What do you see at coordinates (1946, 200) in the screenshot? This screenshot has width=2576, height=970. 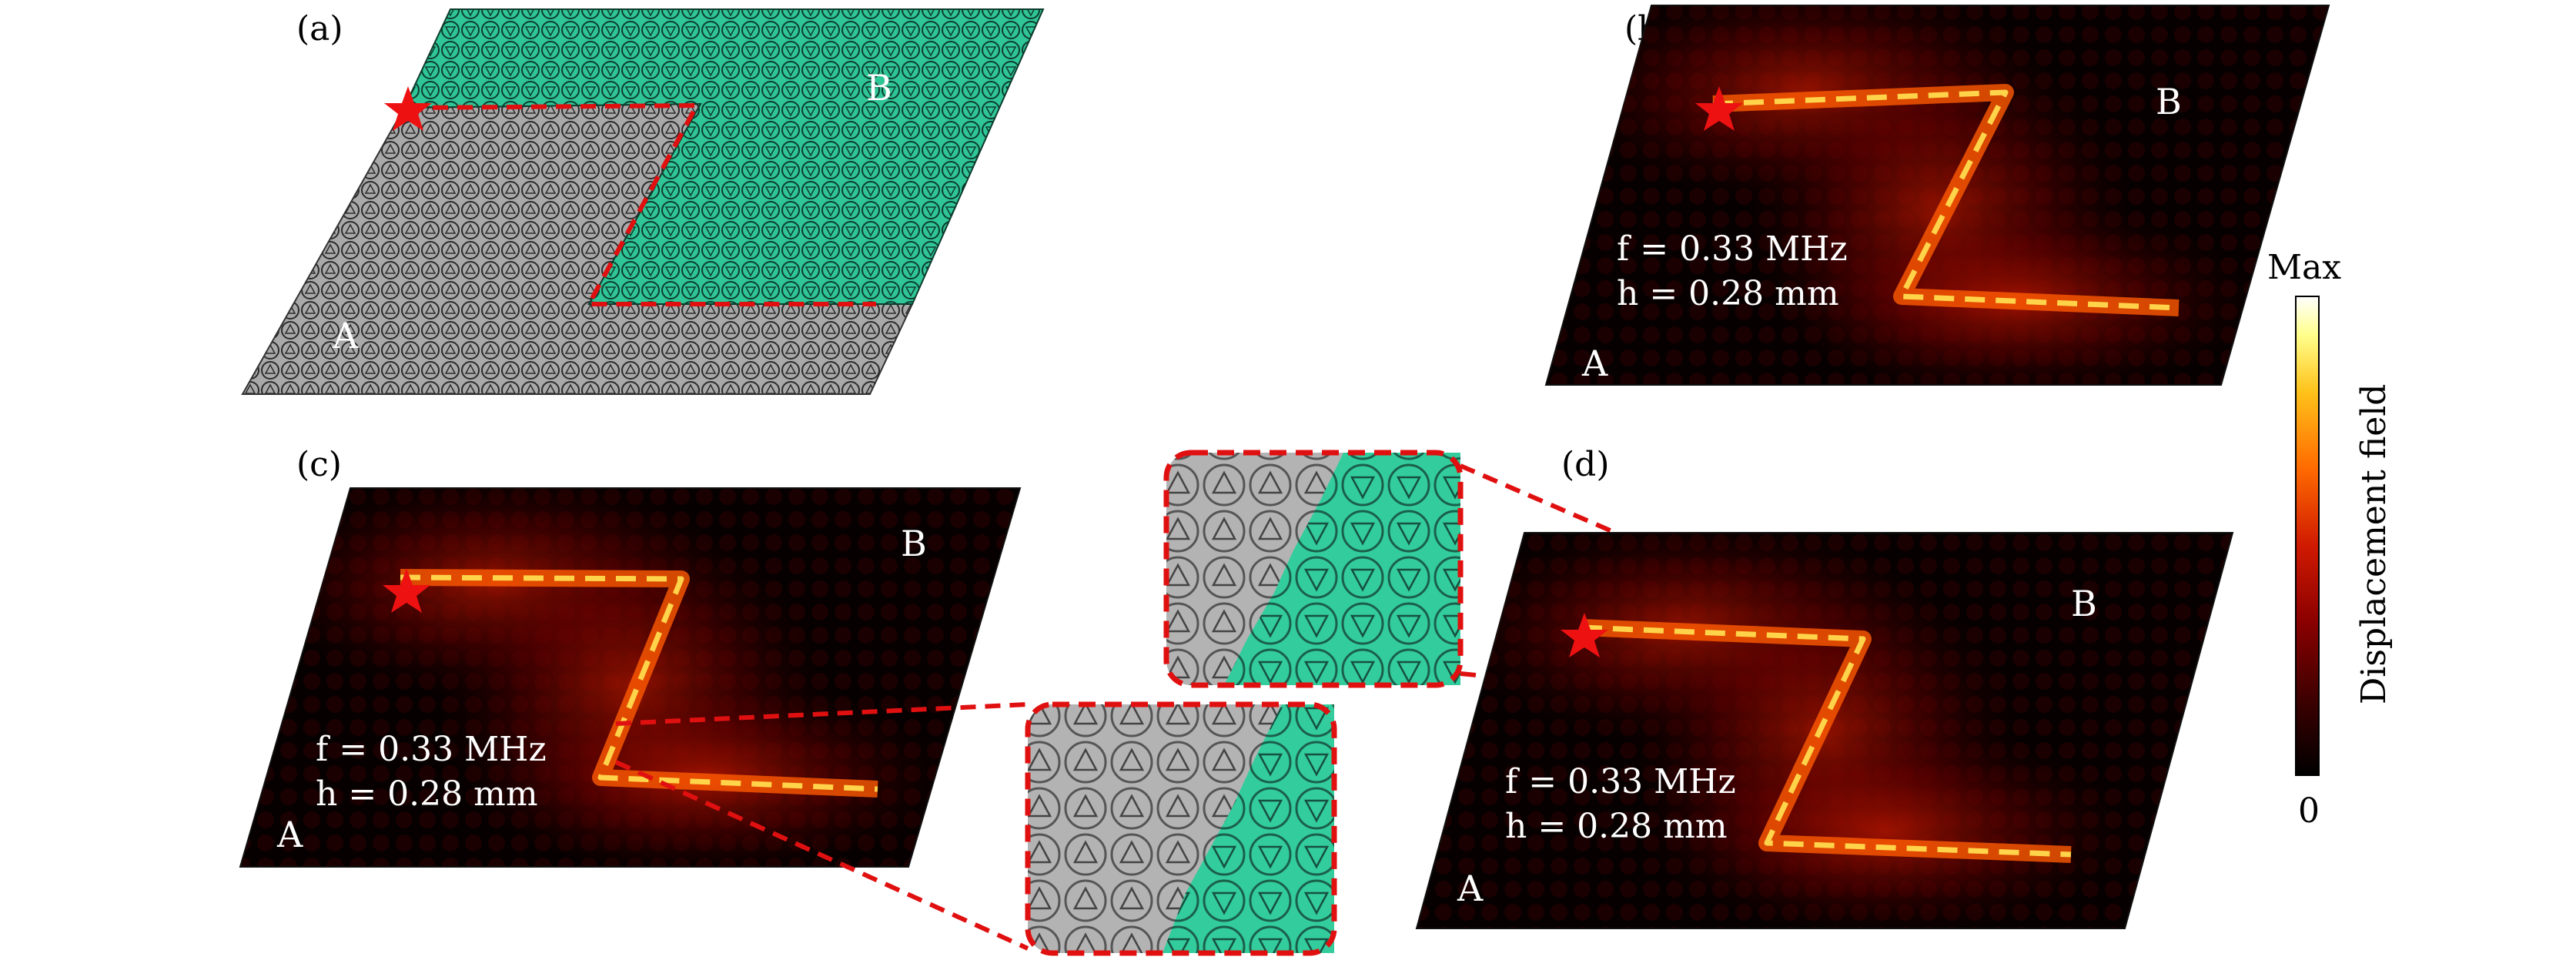 I see `wave-core-b` at bounding box center [1946, 200].